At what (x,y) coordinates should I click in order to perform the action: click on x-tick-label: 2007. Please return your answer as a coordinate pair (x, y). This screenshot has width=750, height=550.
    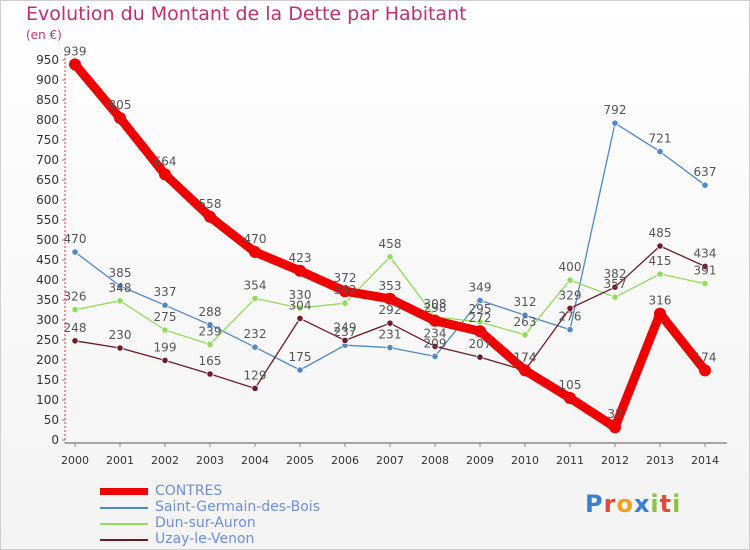
    Looking at the image, I should click on (390, 460).